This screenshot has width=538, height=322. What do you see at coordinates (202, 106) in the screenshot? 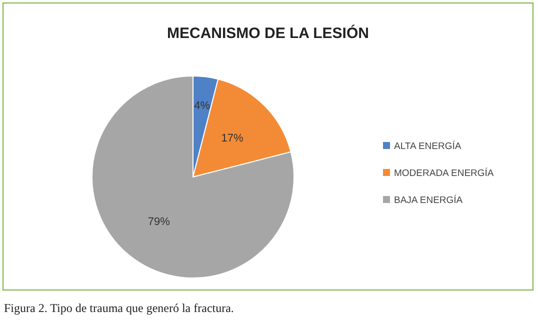
I see `data-label: 4%` at bounding box center [202, 106].